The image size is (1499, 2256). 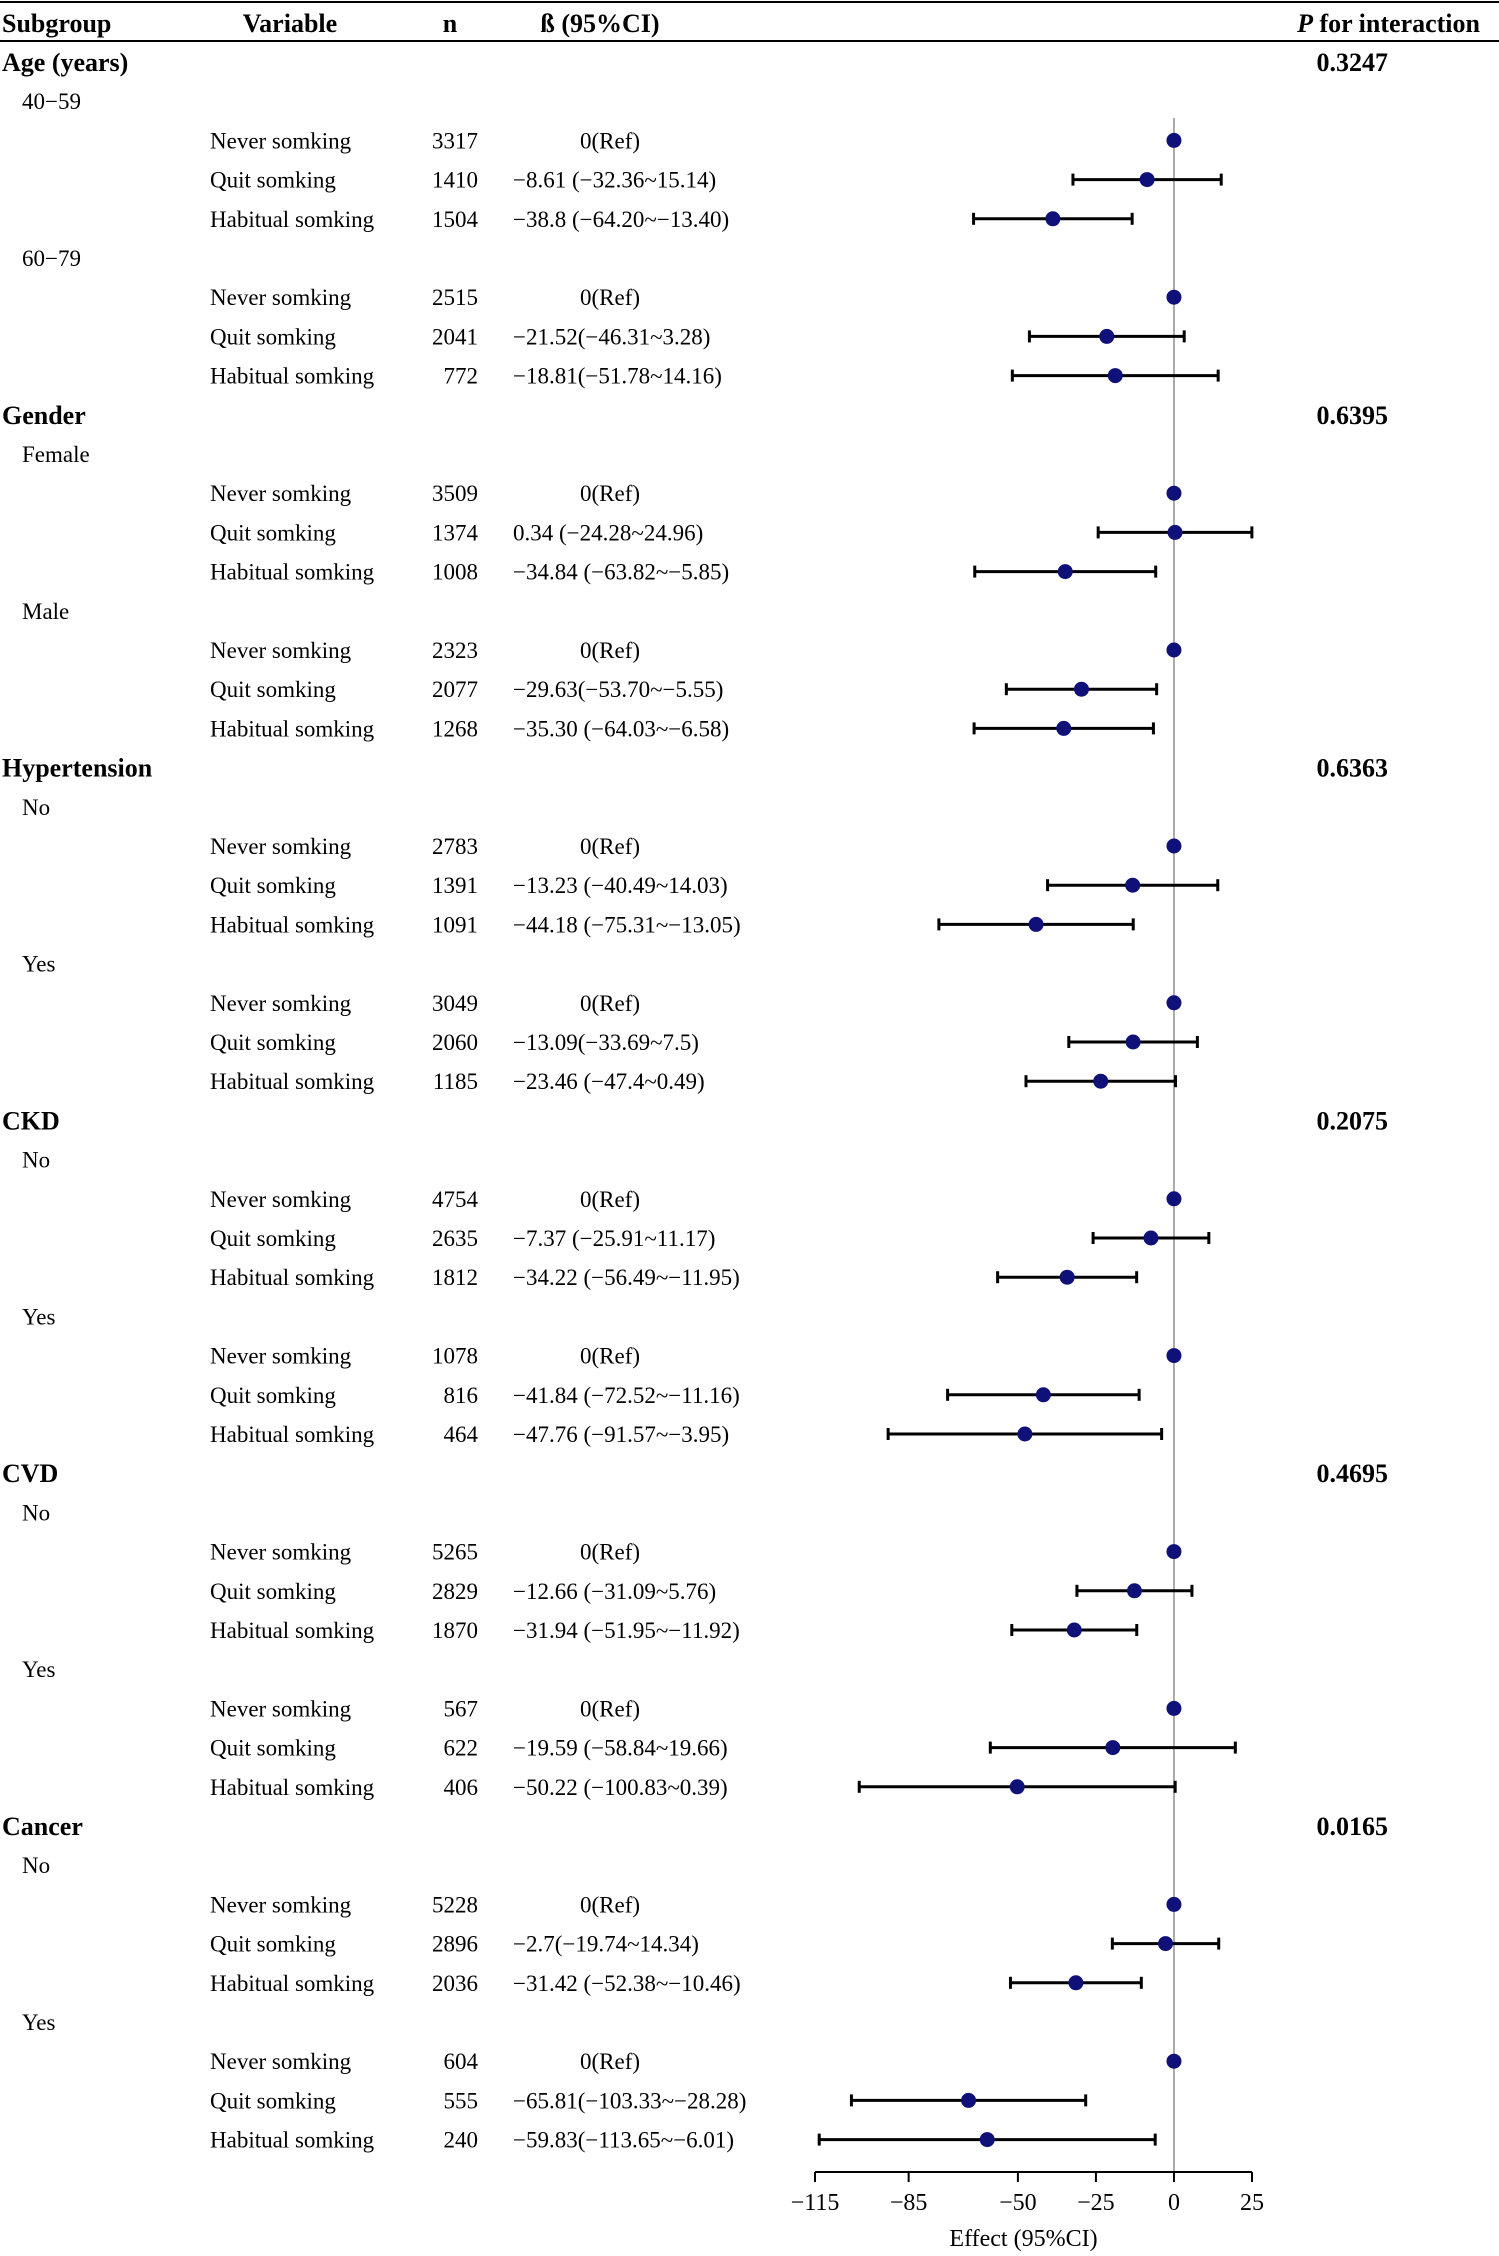 What do you see at coordinates (455, 297) in the screenshot?
I see `n-value: 2515` at bounding box center [455, 297].